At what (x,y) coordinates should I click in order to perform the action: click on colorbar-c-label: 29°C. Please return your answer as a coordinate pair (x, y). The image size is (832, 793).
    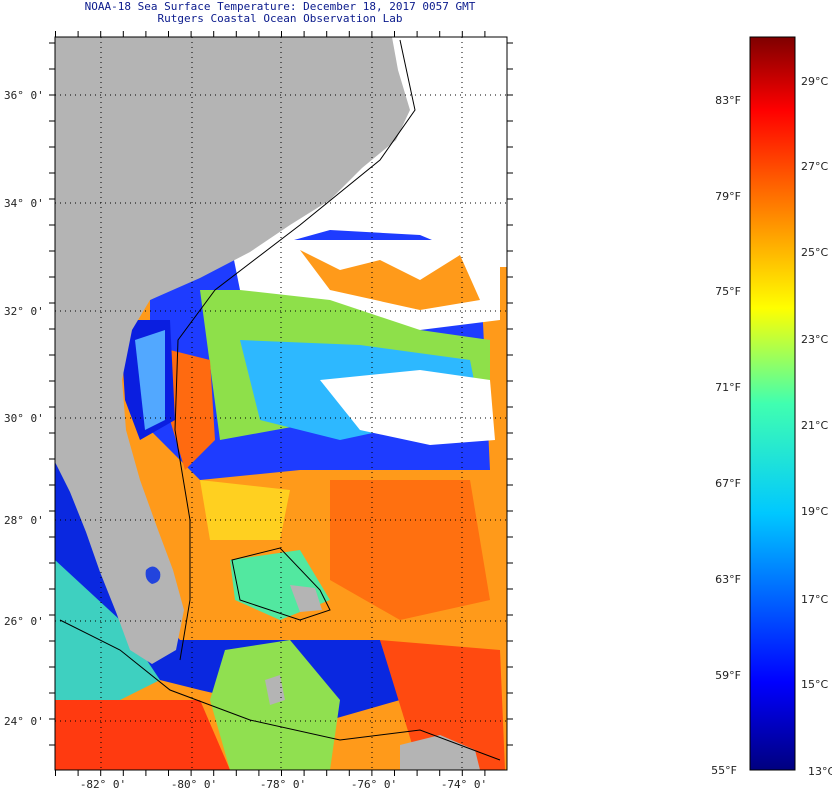
    Looking at the image, I should click on (814, 81).